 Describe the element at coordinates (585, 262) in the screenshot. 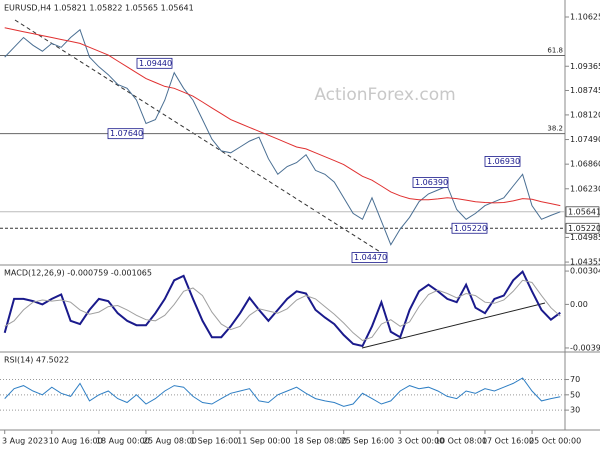

I see `y-tick-label: 1.04355` at that location.